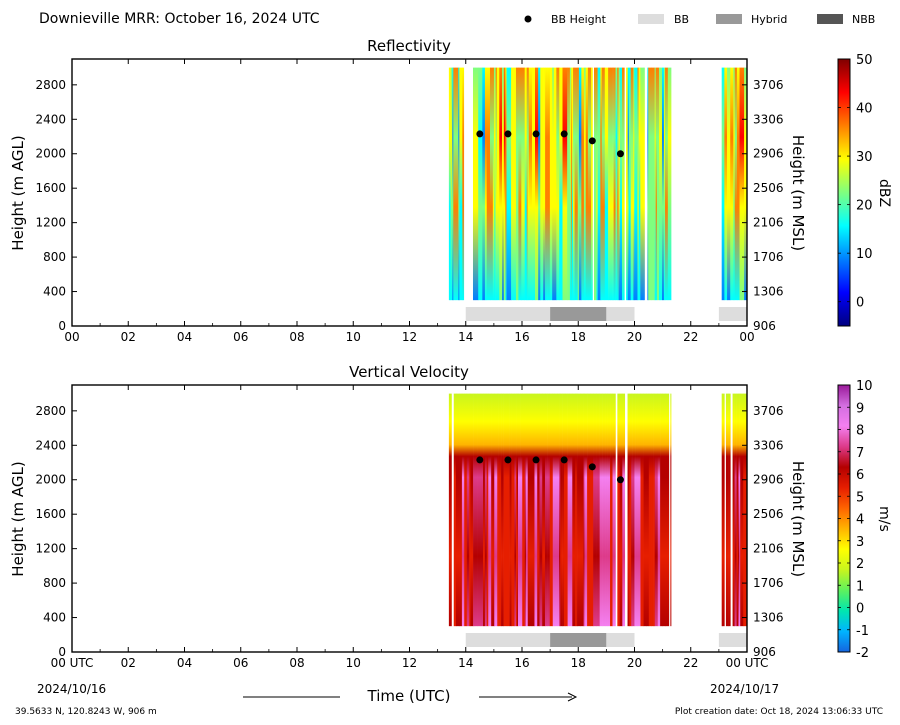  I want to click on x-tick-label: 18, so click(578, 663).